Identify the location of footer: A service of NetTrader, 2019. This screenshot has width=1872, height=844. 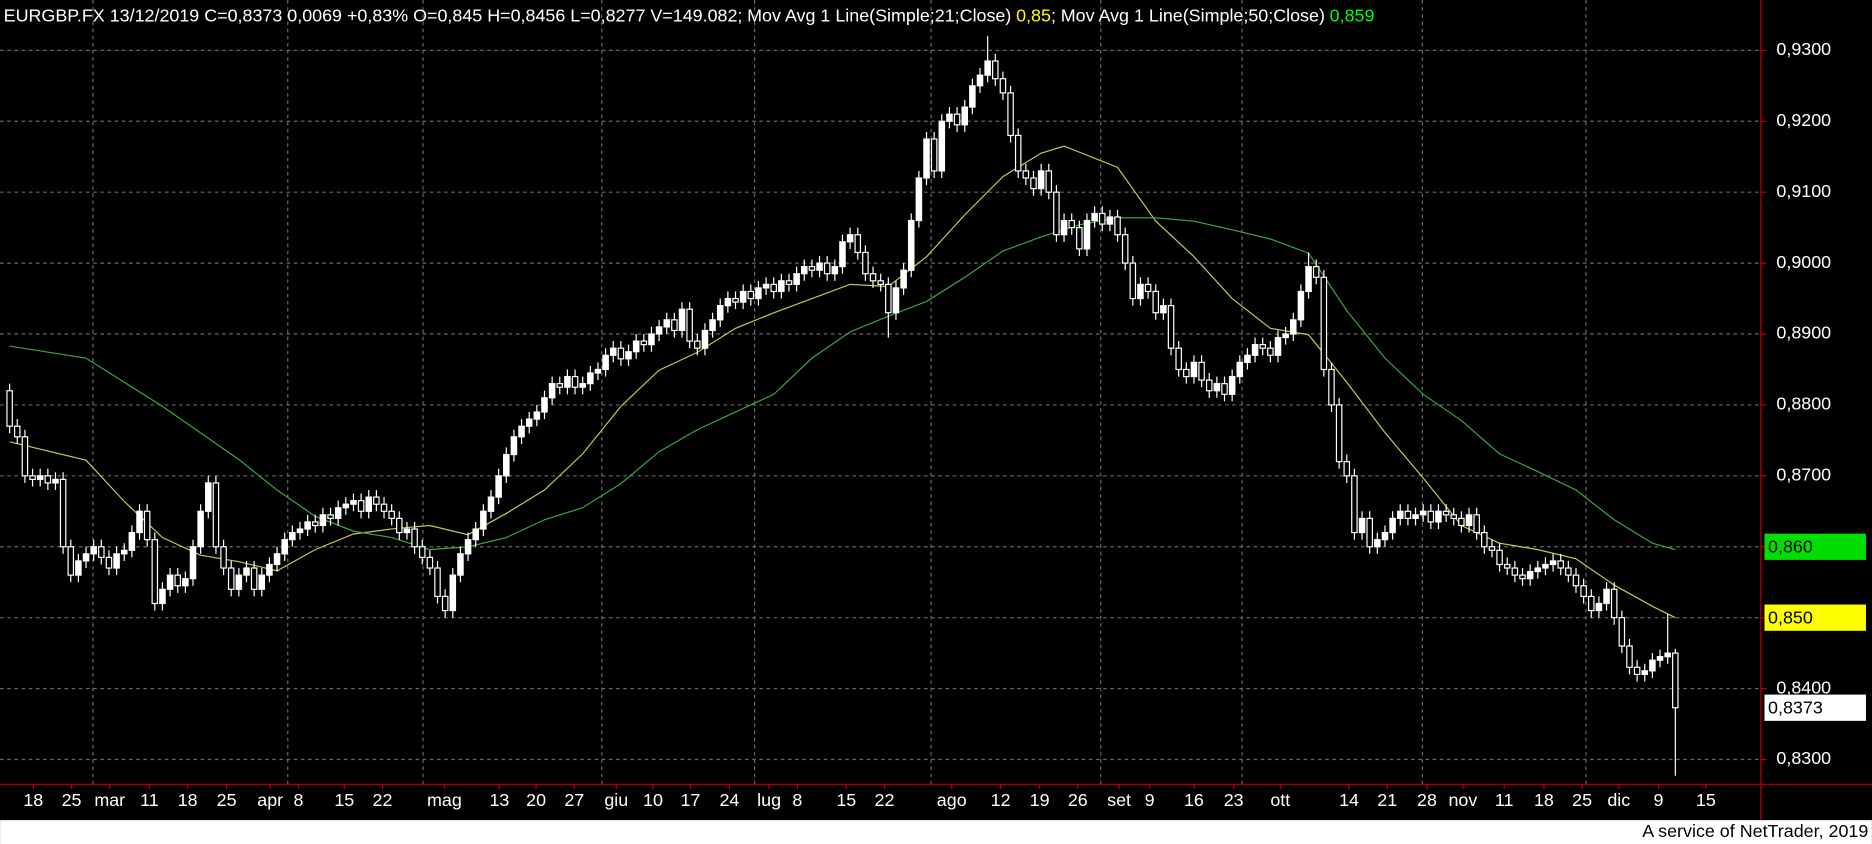
(1755, 831).